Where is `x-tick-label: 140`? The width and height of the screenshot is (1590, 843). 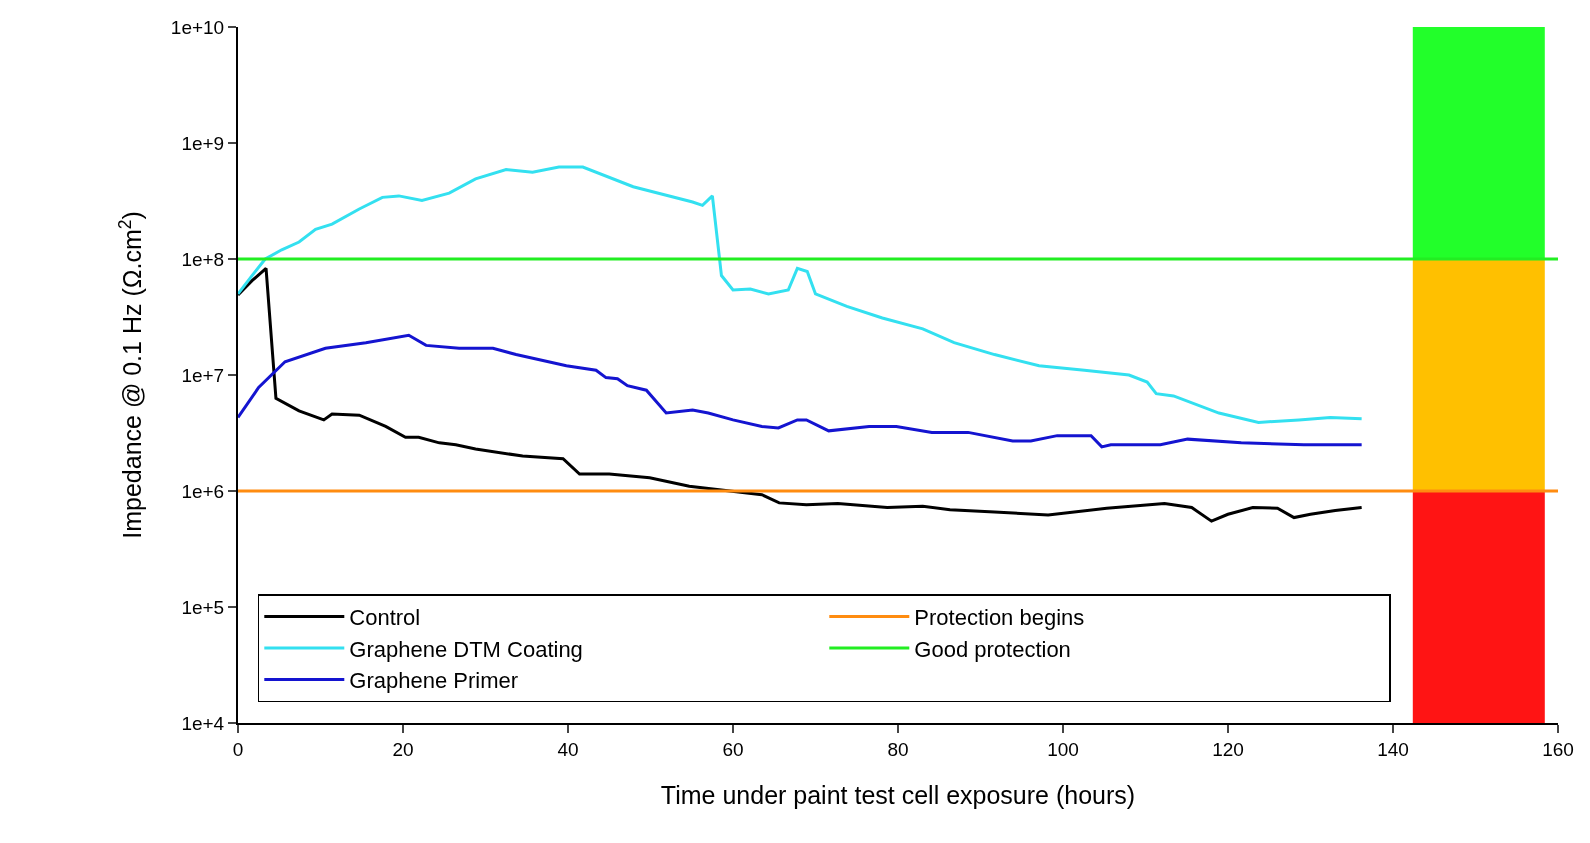 x-tick-label: 140 is located at coordinates (1393, 749).